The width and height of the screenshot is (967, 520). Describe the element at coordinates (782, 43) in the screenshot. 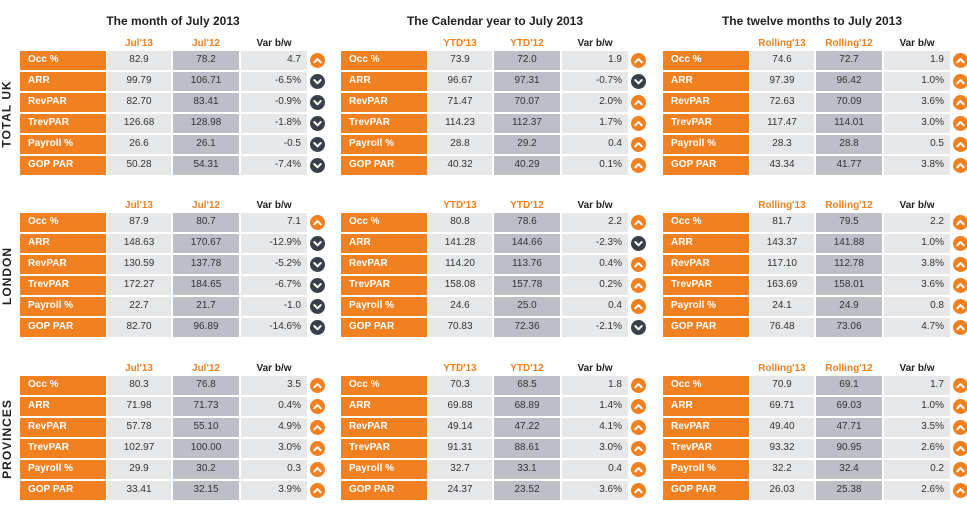

I see `column-header: Rolling'13` at that location.